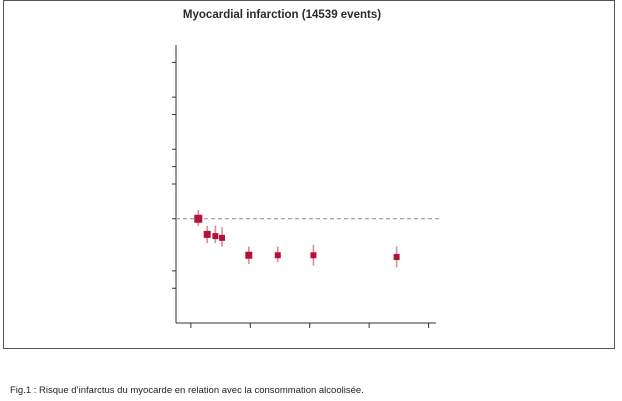 The height and width of the screenshot is (401, 622). I want to click on chart-title: Myocardial infarction (14539 events), so click(282, 15).